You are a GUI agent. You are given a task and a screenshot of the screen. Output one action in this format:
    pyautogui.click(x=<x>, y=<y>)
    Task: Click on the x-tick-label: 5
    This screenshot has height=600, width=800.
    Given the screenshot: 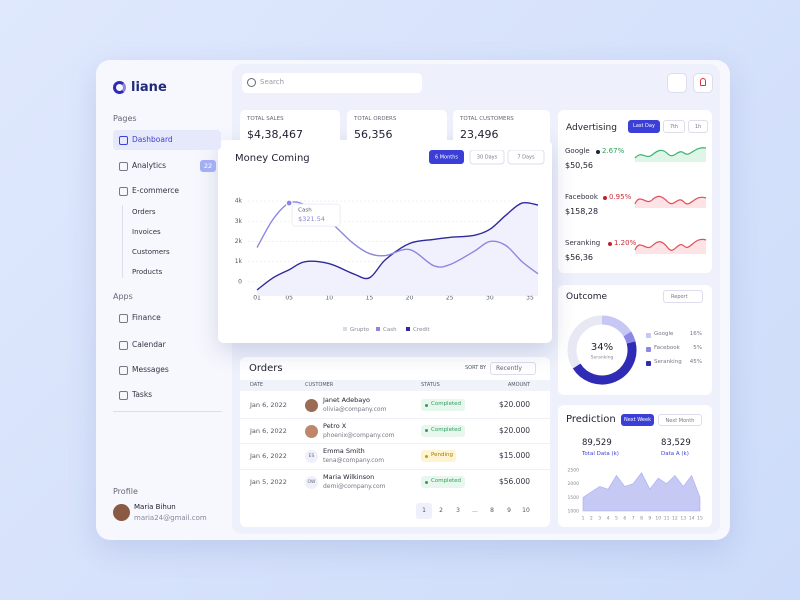 What is the action you would take?
    pyautogui.click(x=616, y=519)
    